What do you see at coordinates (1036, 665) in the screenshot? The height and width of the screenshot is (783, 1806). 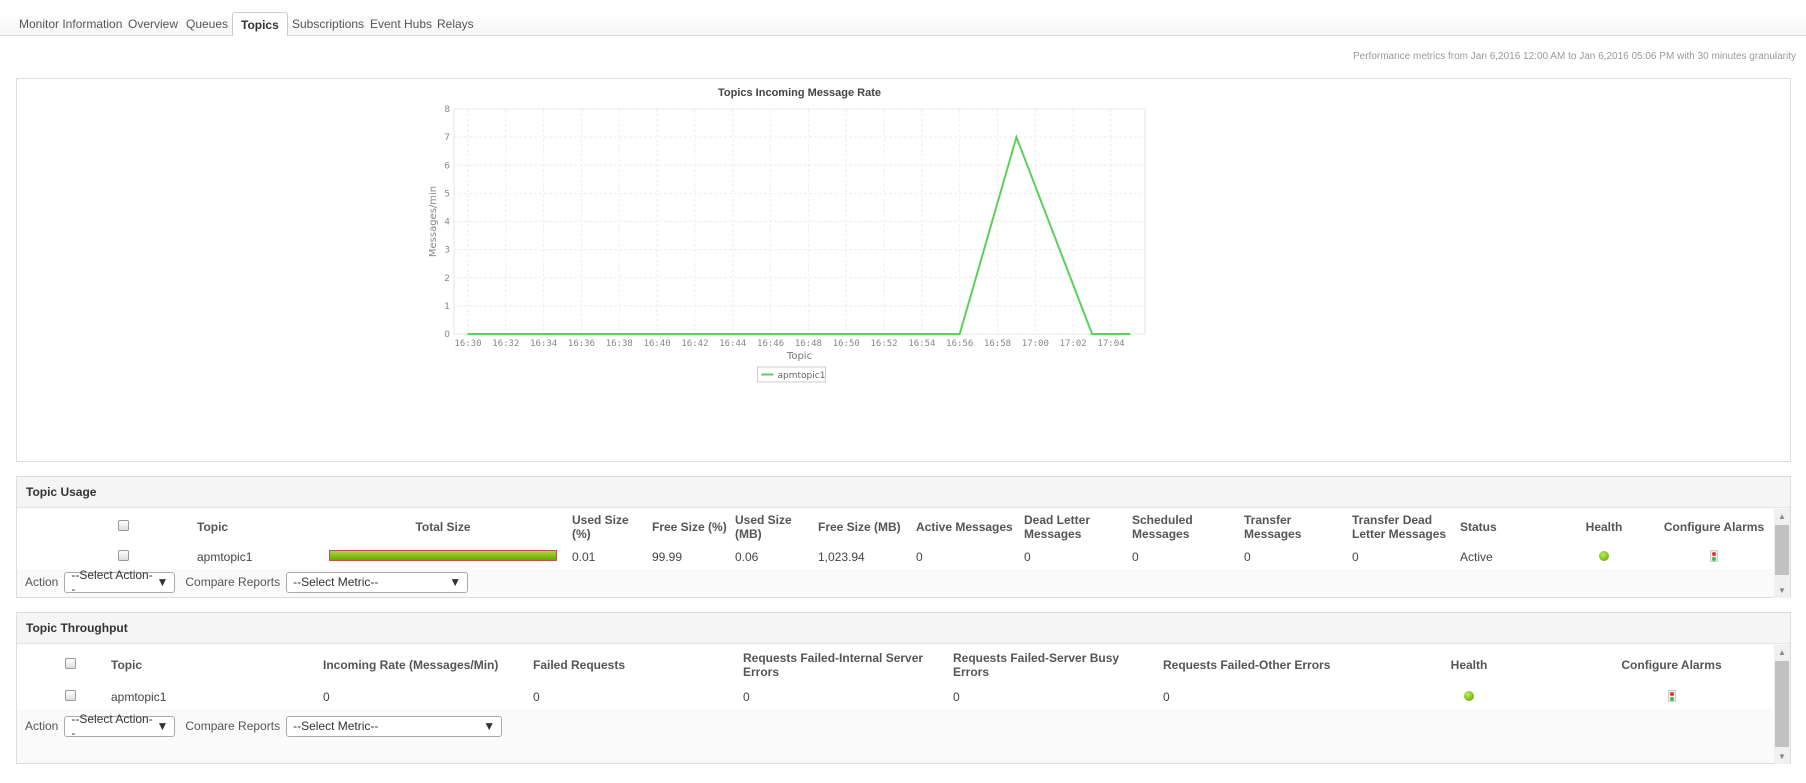 I see `column-header: Requests Failed-Server Busy Errors` at bounding box center [1036, 665].